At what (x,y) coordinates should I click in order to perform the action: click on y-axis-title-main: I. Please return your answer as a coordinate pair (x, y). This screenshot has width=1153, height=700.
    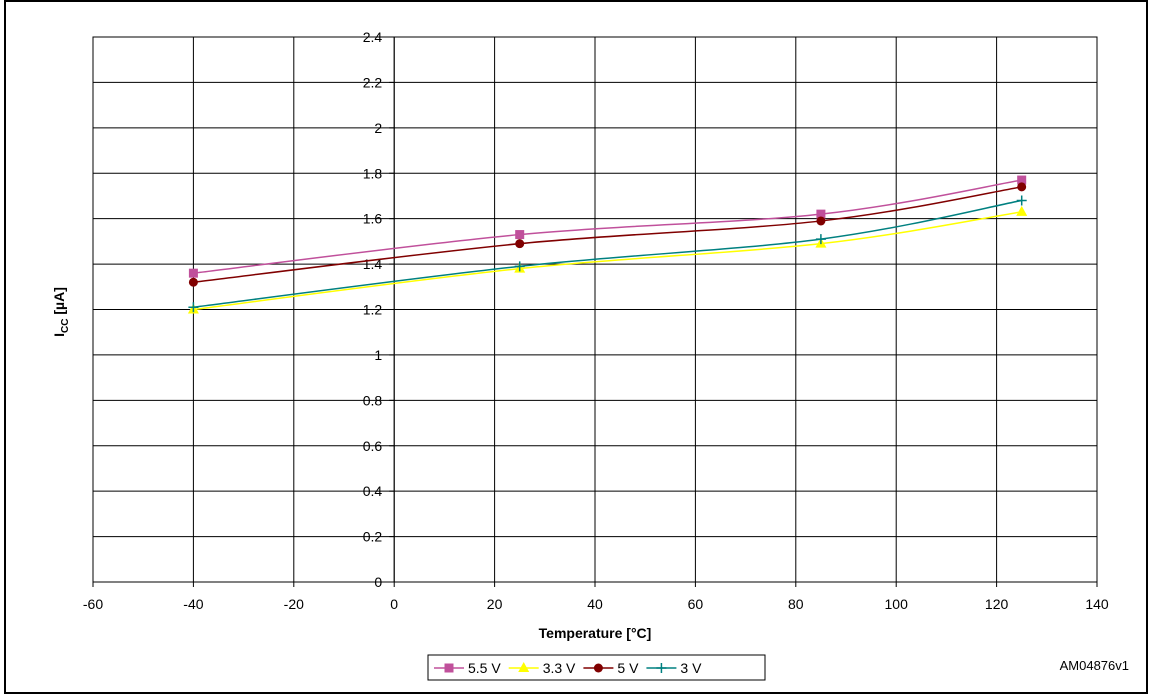
    Looking at the image, I should click on (59, 335).